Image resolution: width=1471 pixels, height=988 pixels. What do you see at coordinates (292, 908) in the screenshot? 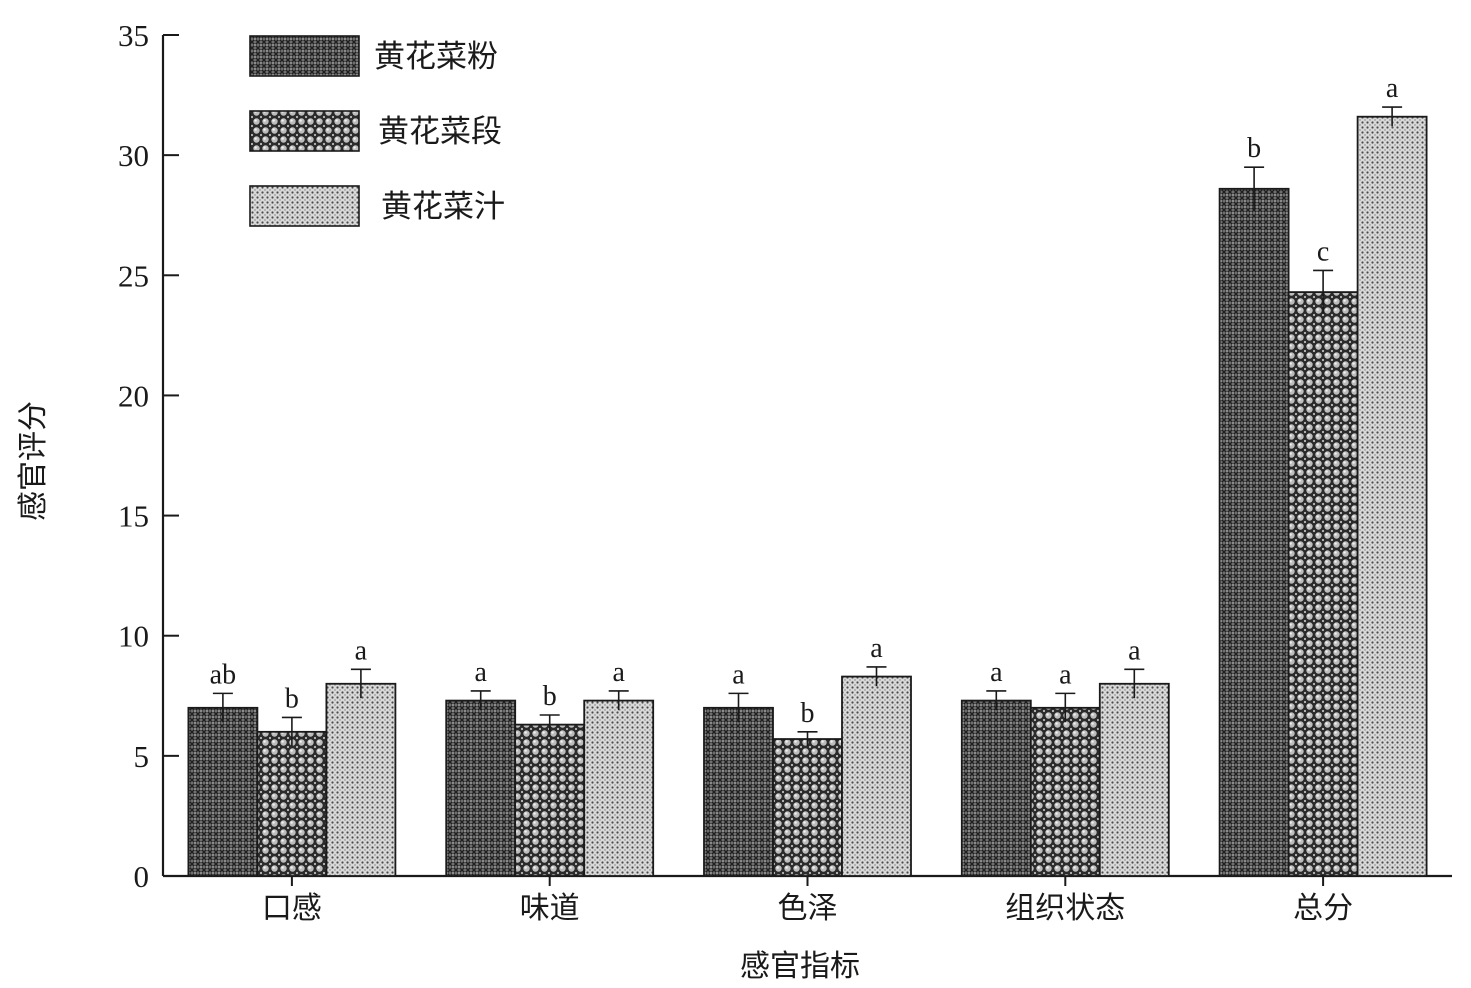
I see `x-tick-label: 口感` at bounding box center [292, 908].